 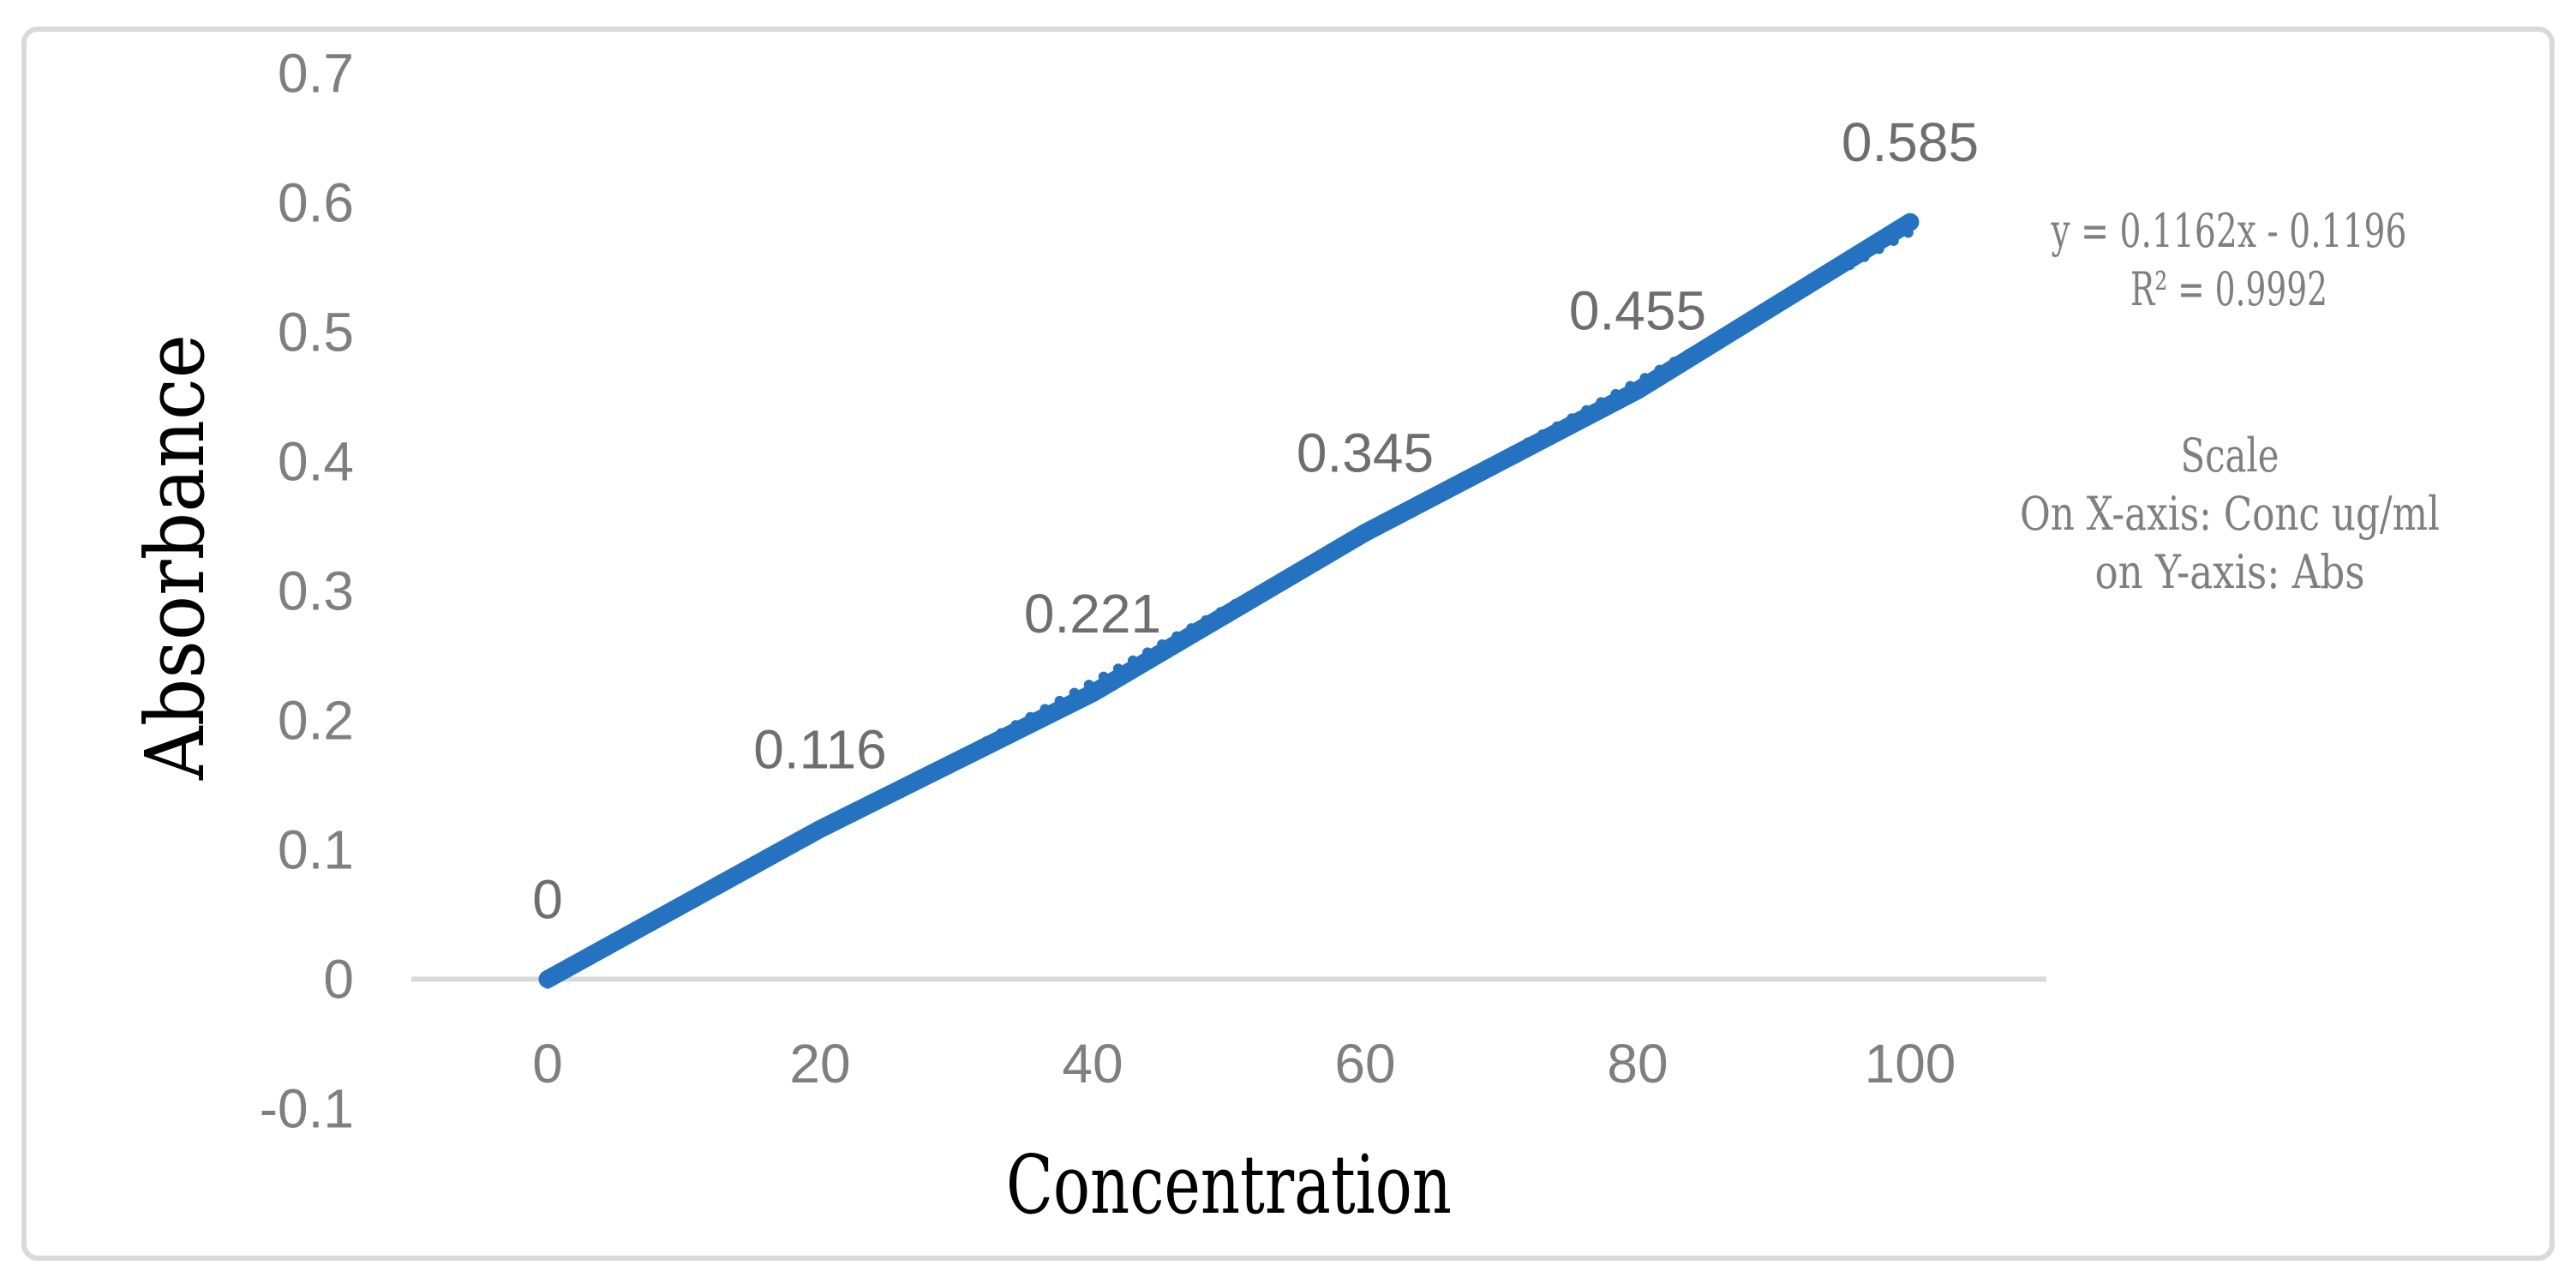 I want to click on data-label: 0, so click(x=547, y=900).